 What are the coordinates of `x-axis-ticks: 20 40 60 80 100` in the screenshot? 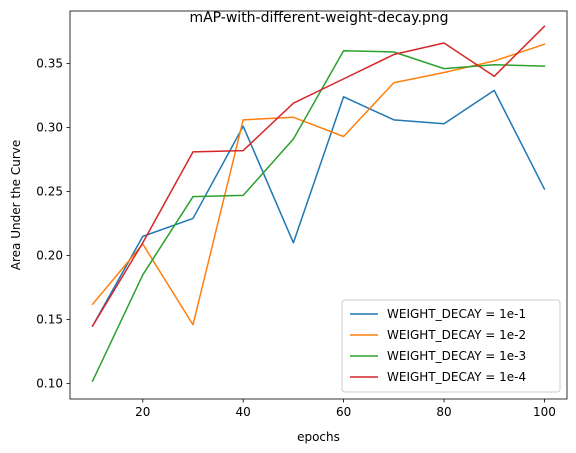 It's located at (345, 409).